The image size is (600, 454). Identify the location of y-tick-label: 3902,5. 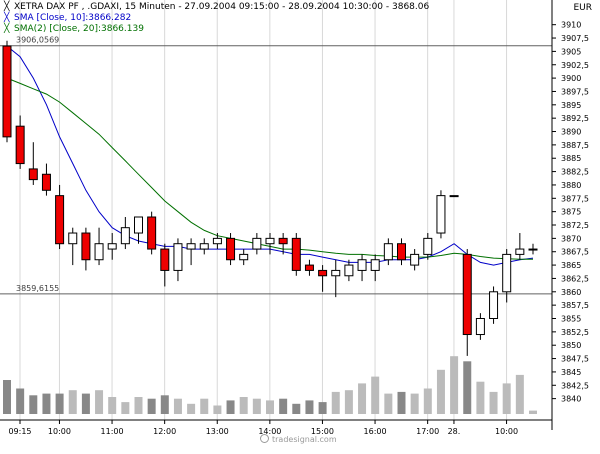
(575, 65).